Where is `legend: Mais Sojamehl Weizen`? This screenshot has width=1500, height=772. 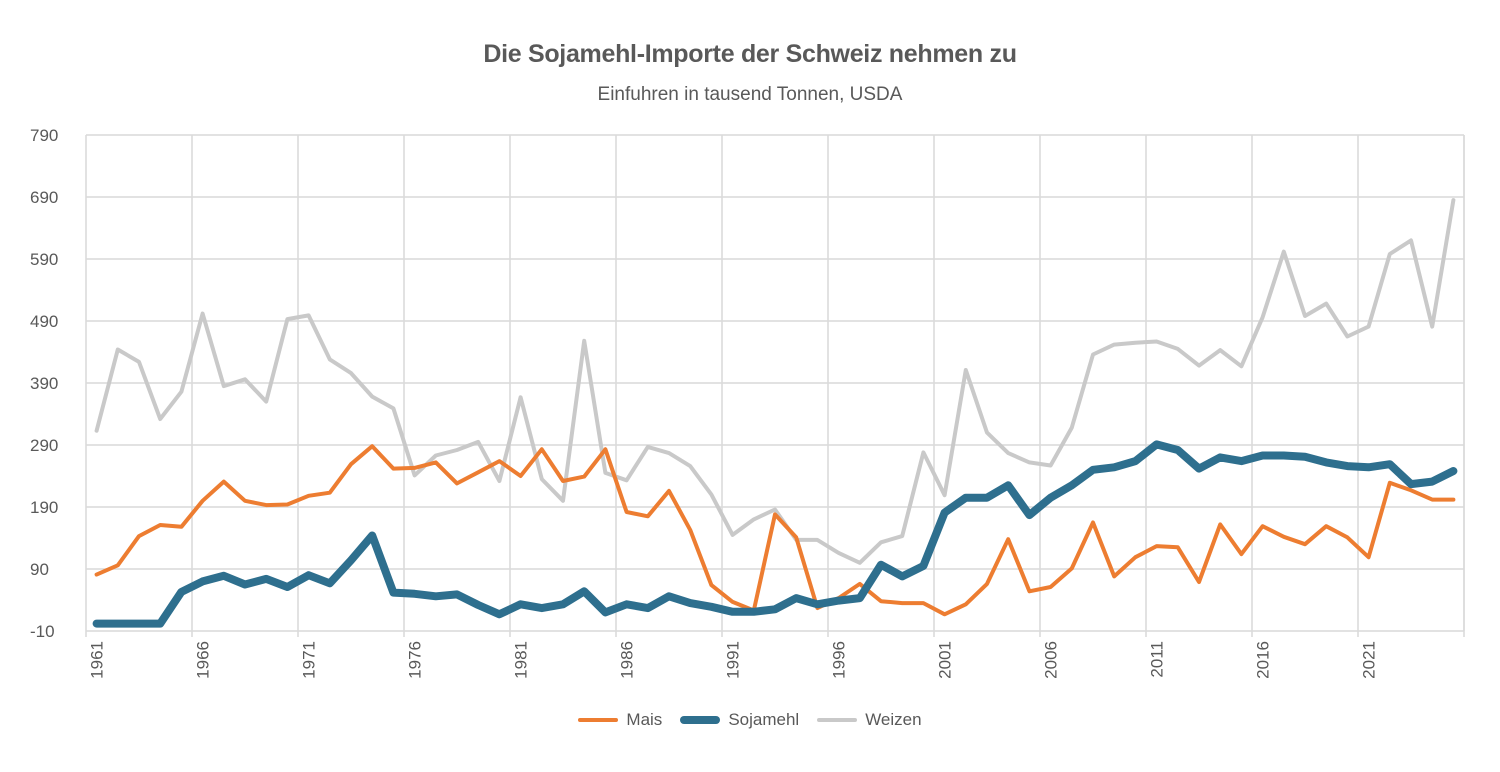
legend: Mais Sojamehl Weizen is located at coordinates (750, 720).